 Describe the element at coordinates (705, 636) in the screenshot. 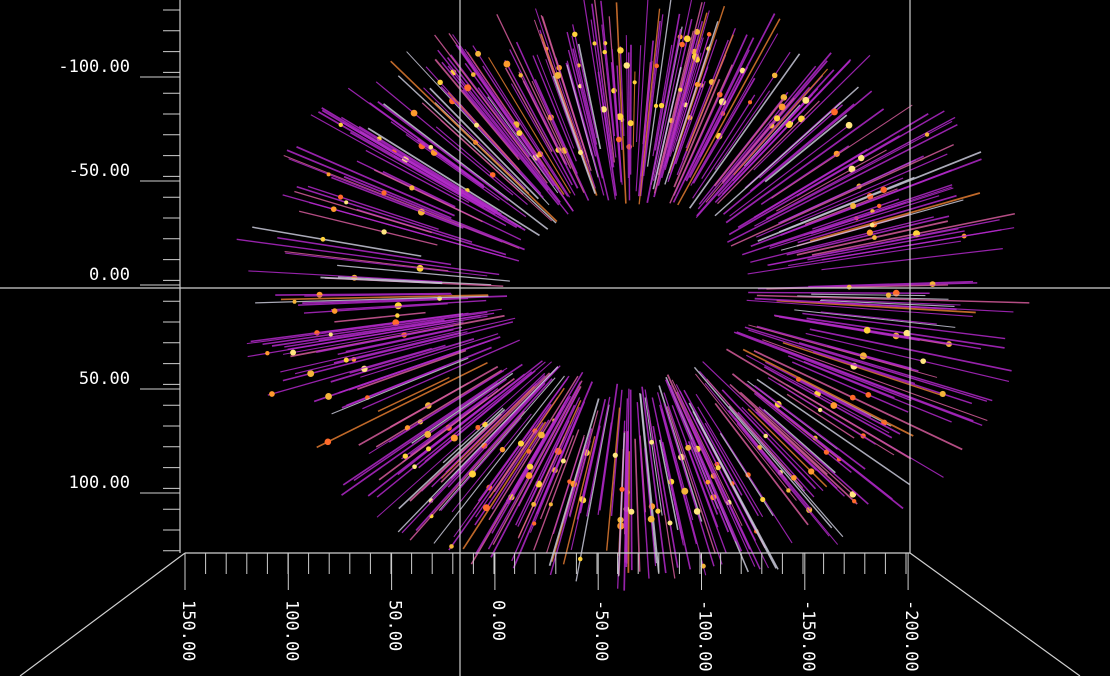

I see `tick-label: -100.00` at that location.